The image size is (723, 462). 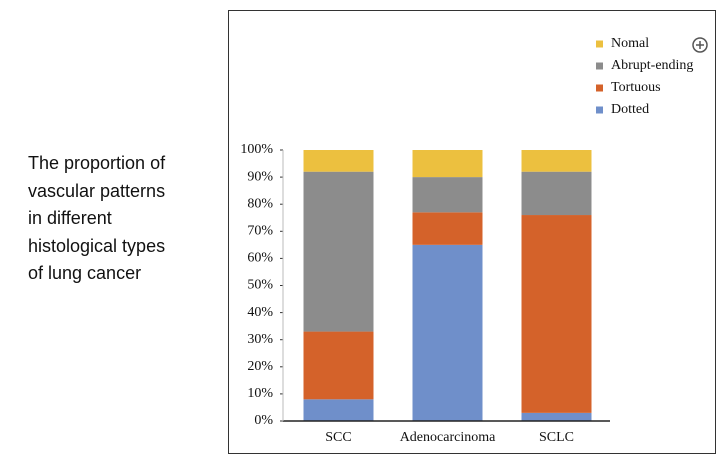 What do you see at coordinates (556, 437) in the screenshot?
I see `x-tick-label: SCLC` at bounding box center [556, 437].